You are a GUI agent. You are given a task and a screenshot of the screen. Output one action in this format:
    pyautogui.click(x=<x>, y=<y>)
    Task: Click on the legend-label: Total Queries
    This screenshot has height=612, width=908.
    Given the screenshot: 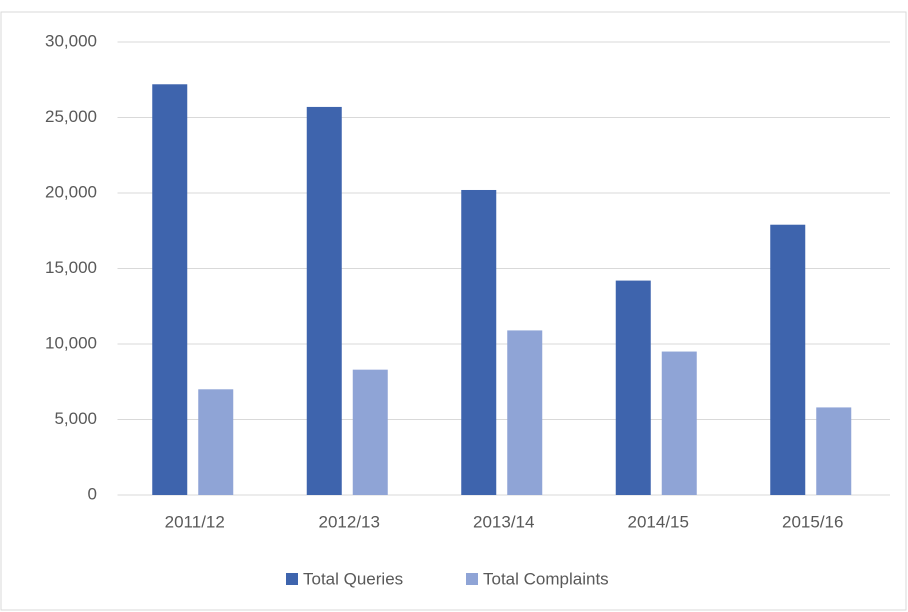 What is the action you would take?
    pyautogui.click(x=353, y=578)
    